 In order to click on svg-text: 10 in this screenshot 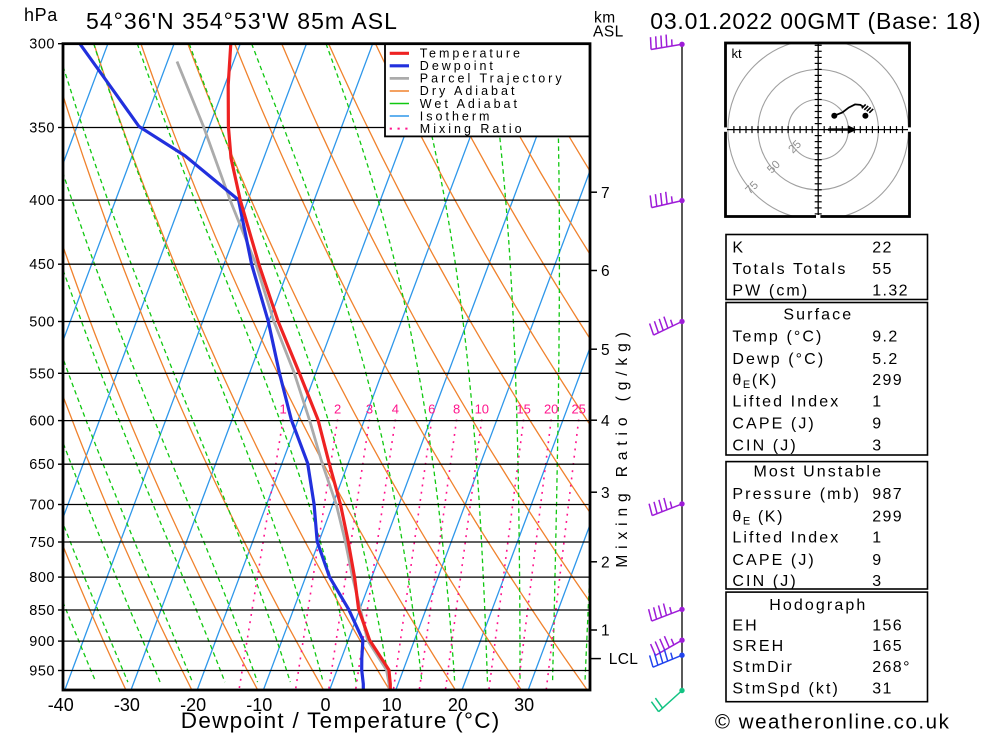, I will do `click(482, 409)`.